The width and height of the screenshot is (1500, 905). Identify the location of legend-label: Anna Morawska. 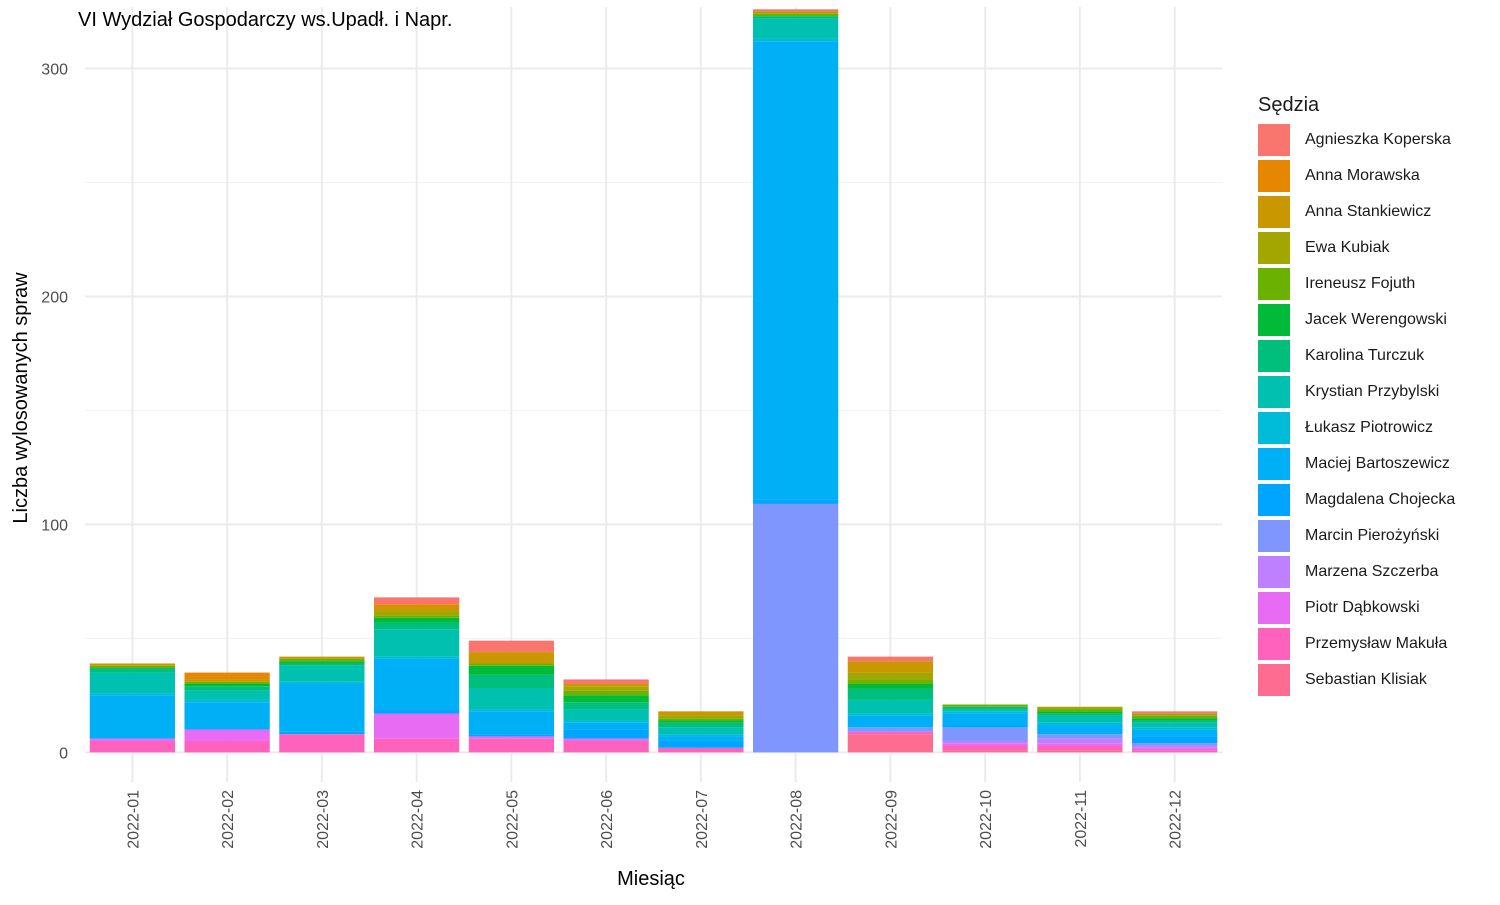
(1362, 175).